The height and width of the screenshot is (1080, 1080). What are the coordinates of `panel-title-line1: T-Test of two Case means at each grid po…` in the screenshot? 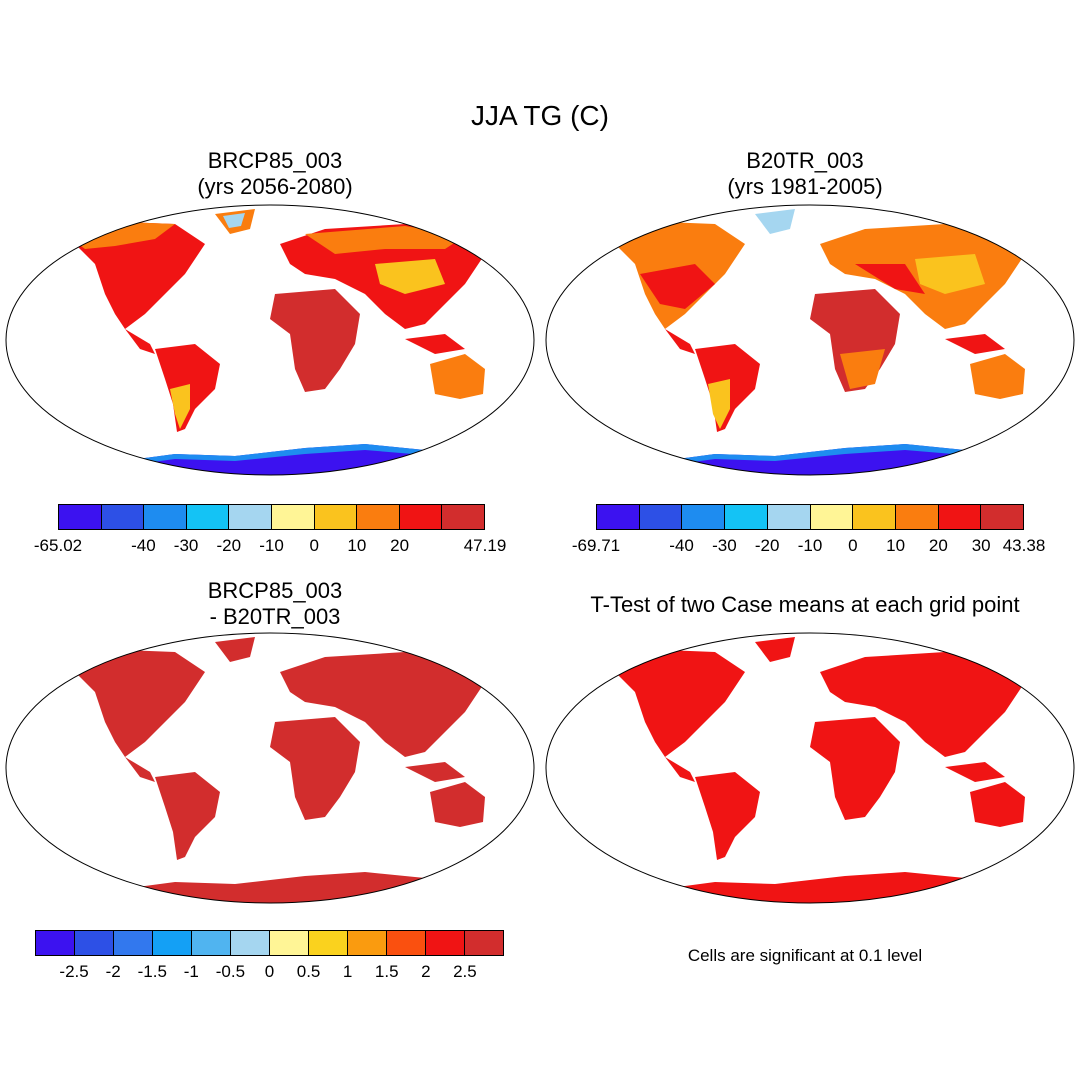 It's located at (805, 604).